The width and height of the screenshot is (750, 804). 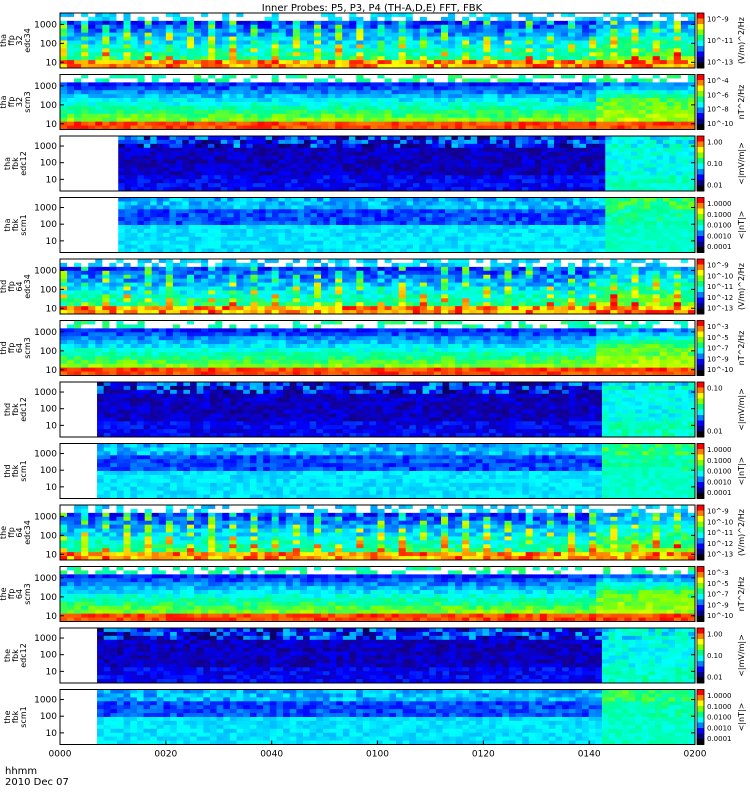 I want to click on colorbar-tick-label: 0.01, so click(x=715, y=186).